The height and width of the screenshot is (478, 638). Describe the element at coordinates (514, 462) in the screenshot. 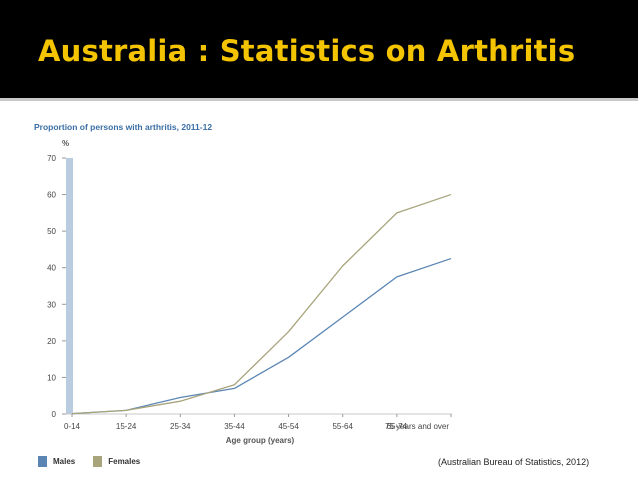

I see `source-citation: (Australian Bureau of Statistics, 2012)` at that location.